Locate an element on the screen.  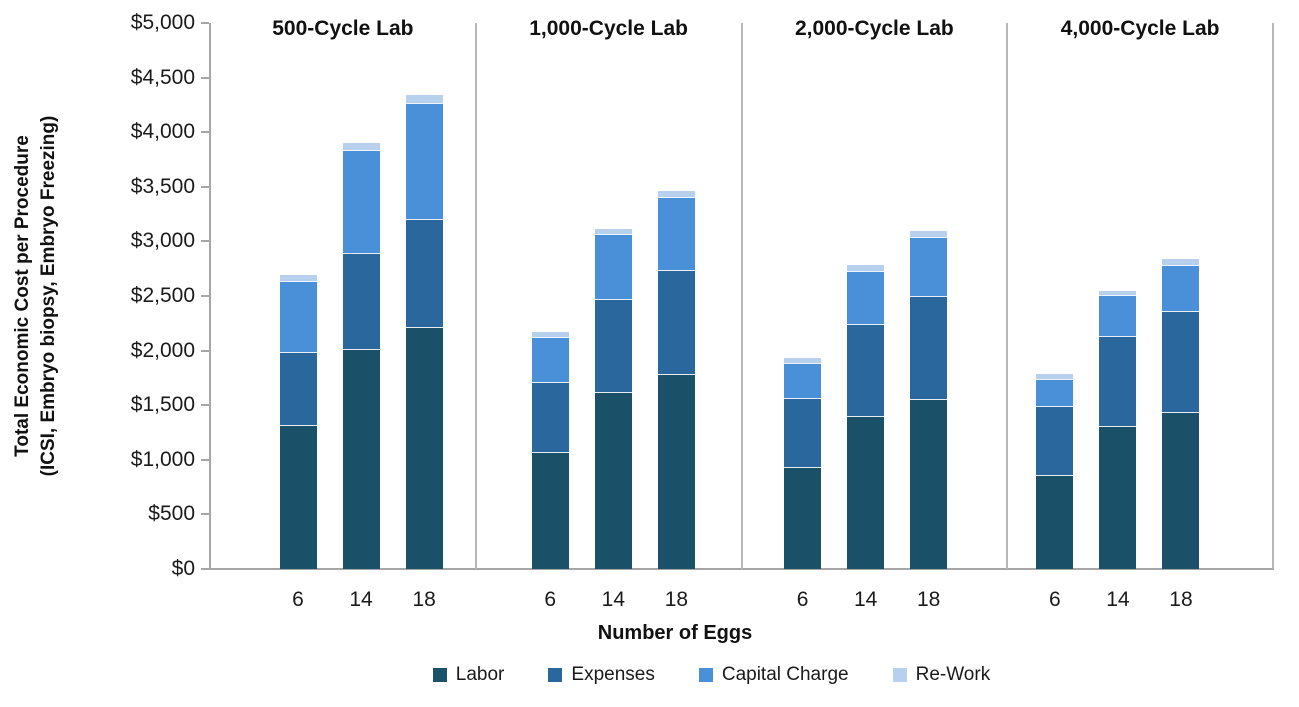
legend-item-re-work: Re-Work is located at coordinates (941, 675).